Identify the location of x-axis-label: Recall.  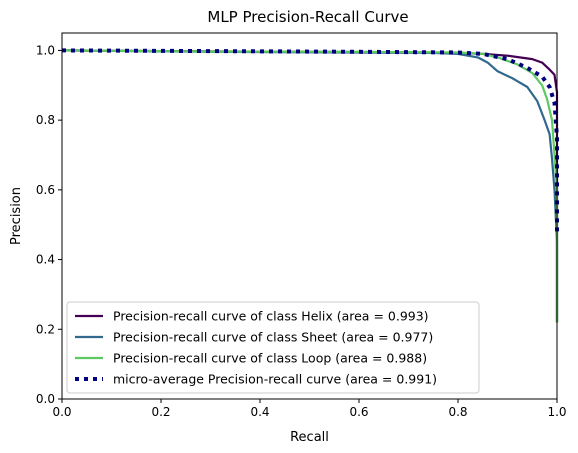
(309, 437).